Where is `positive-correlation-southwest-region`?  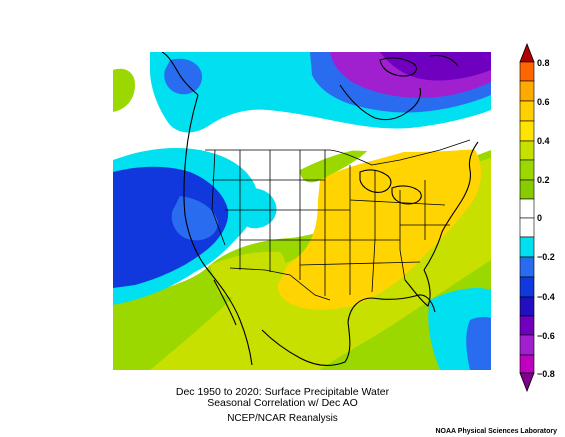 positive-correlation-southwest-region is located at coordinates (248, 275).